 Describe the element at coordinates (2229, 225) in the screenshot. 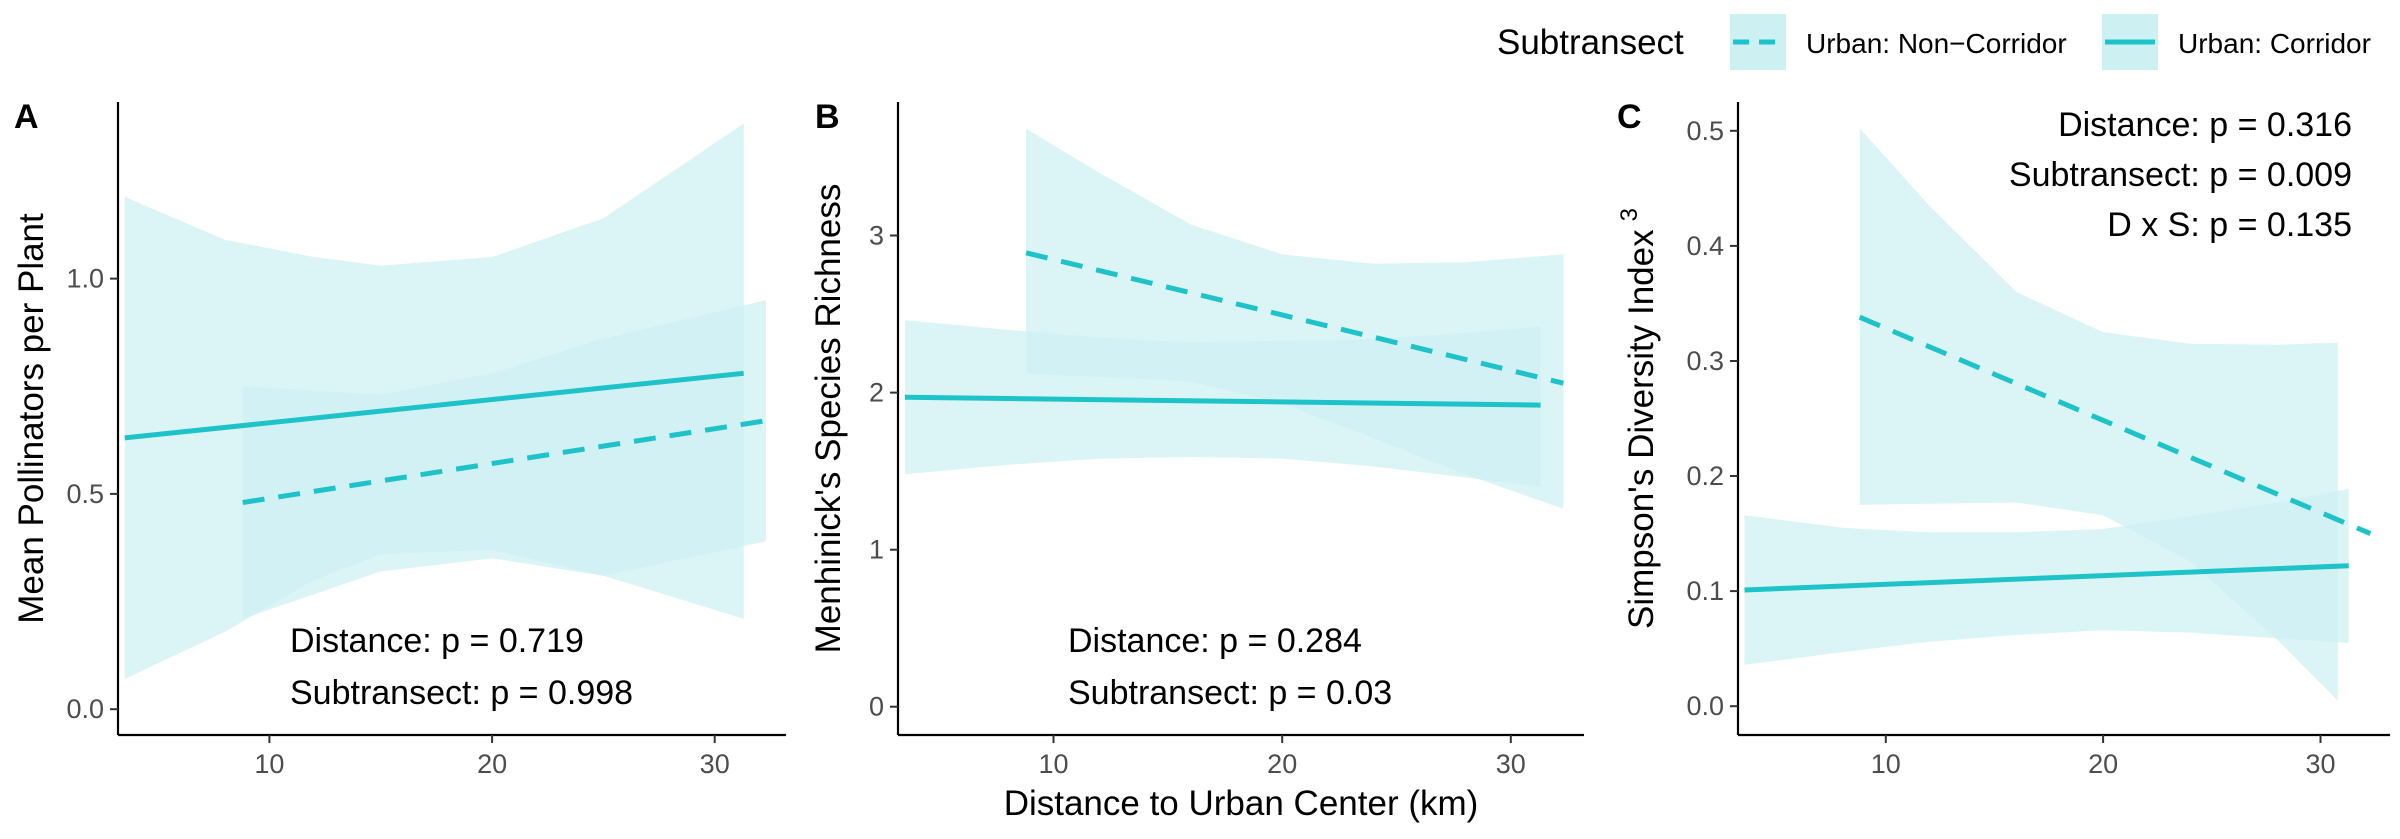

I see `annotation-line: D x S: p = 0.135` at that location.